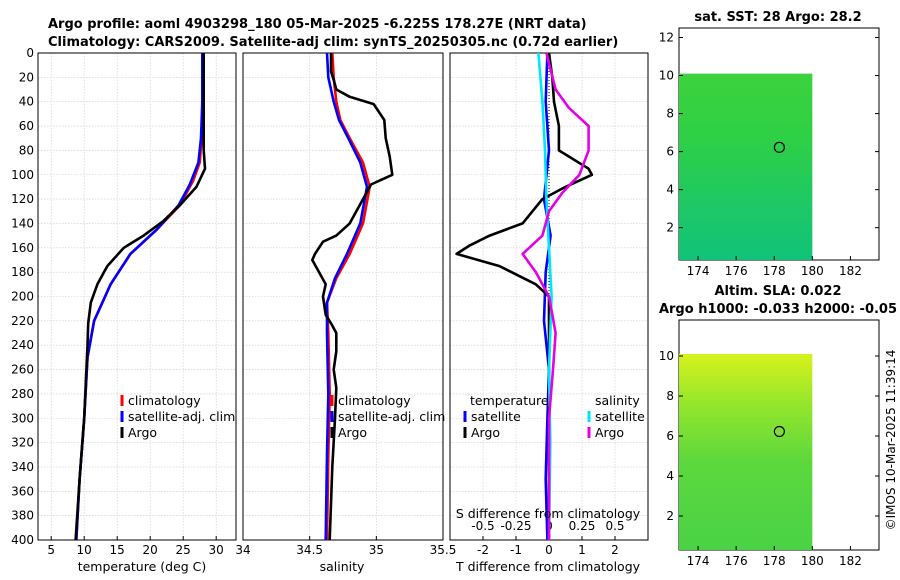 The height and width of the screenshot is (580, 900). What do you see at coordinates (22, 516) in the screenshot?
I see `depth-tick-label: 380` at bounding box center [22, 516].